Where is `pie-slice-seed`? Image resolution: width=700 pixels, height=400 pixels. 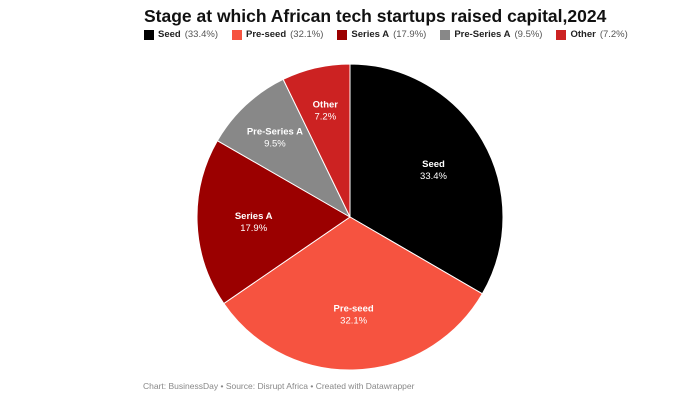
pie-slice-seed is located at coordinates (426, 179).